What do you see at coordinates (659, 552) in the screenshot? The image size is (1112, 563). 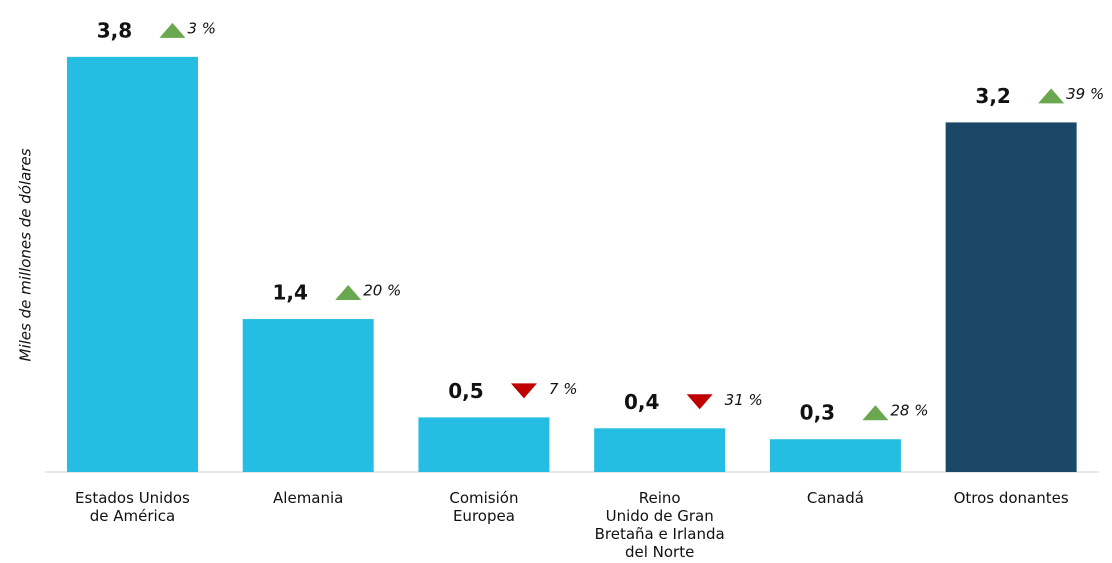 I see `x-tick-label-line: del Norte` at bounding box center [659, 552].